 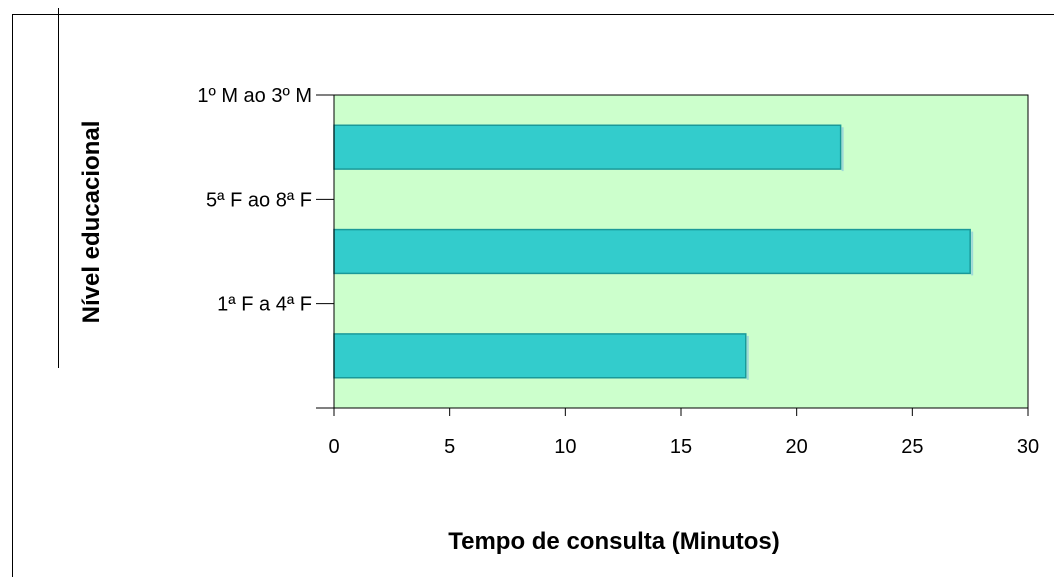 What do you see at coordinates (264, 305) in the screenshot?
I see `y-tick-label-0: 1ª F a 4ª F` at bounding box center [264, 305].